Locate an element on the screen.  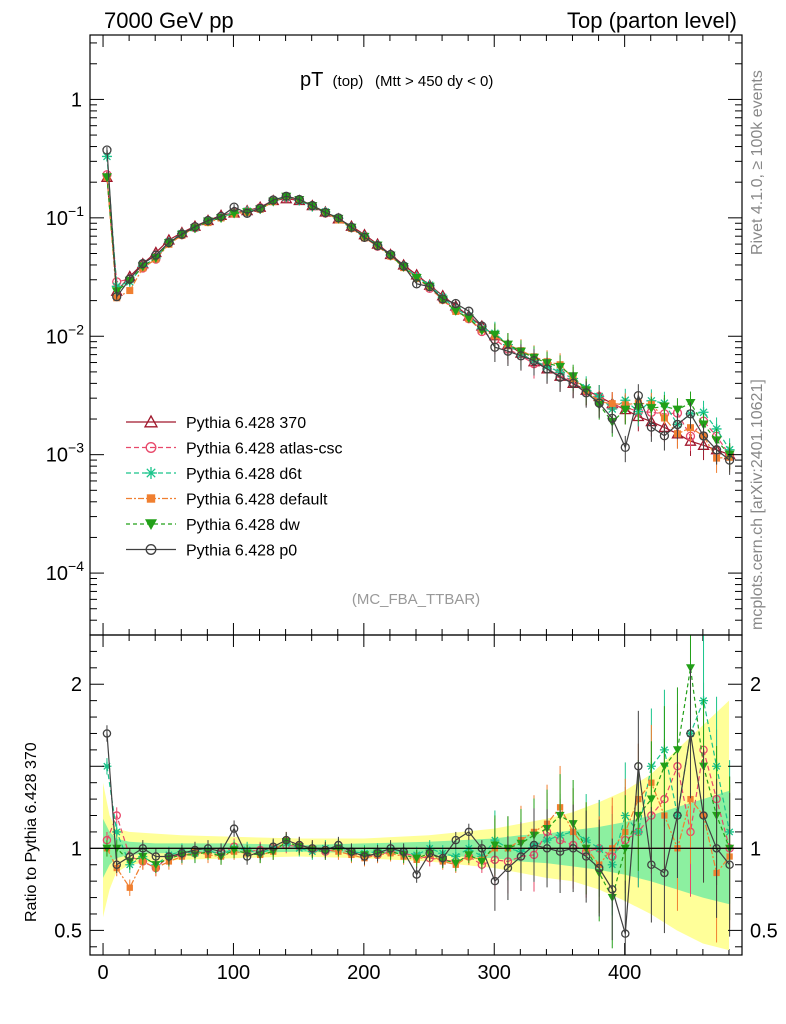
y-tick-label: 1 is located at coordinates (76, 100).